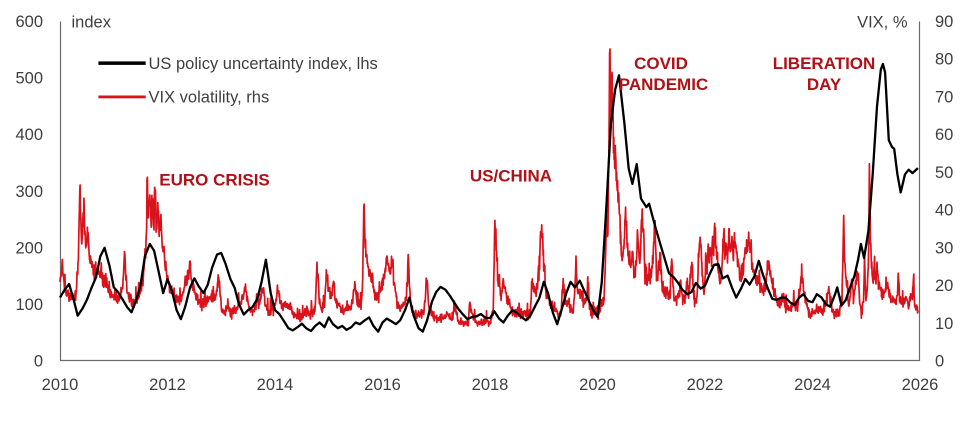 Image resolution: width=978 pixels, height=423 pixels. I want to click on svg-text: 500, so click(29, 79).